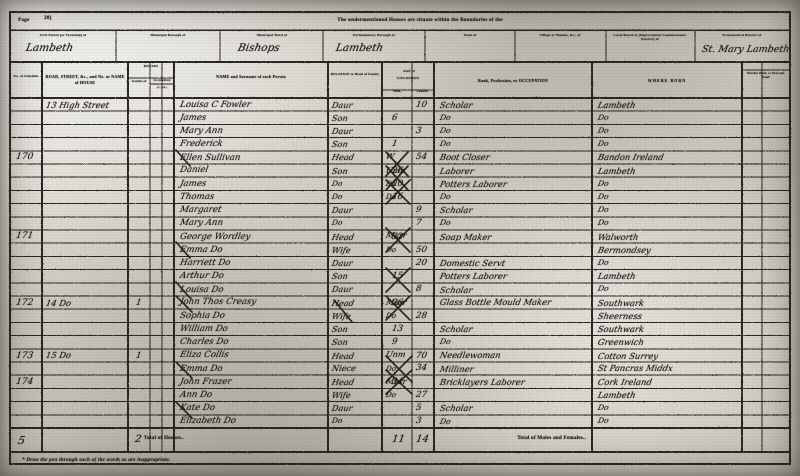 The image size is (800, 476). Describe the element at coordinates (162, 80) in the screenshot. I see `colhead-houses-uninhabited: Un-inhabited` at that location.